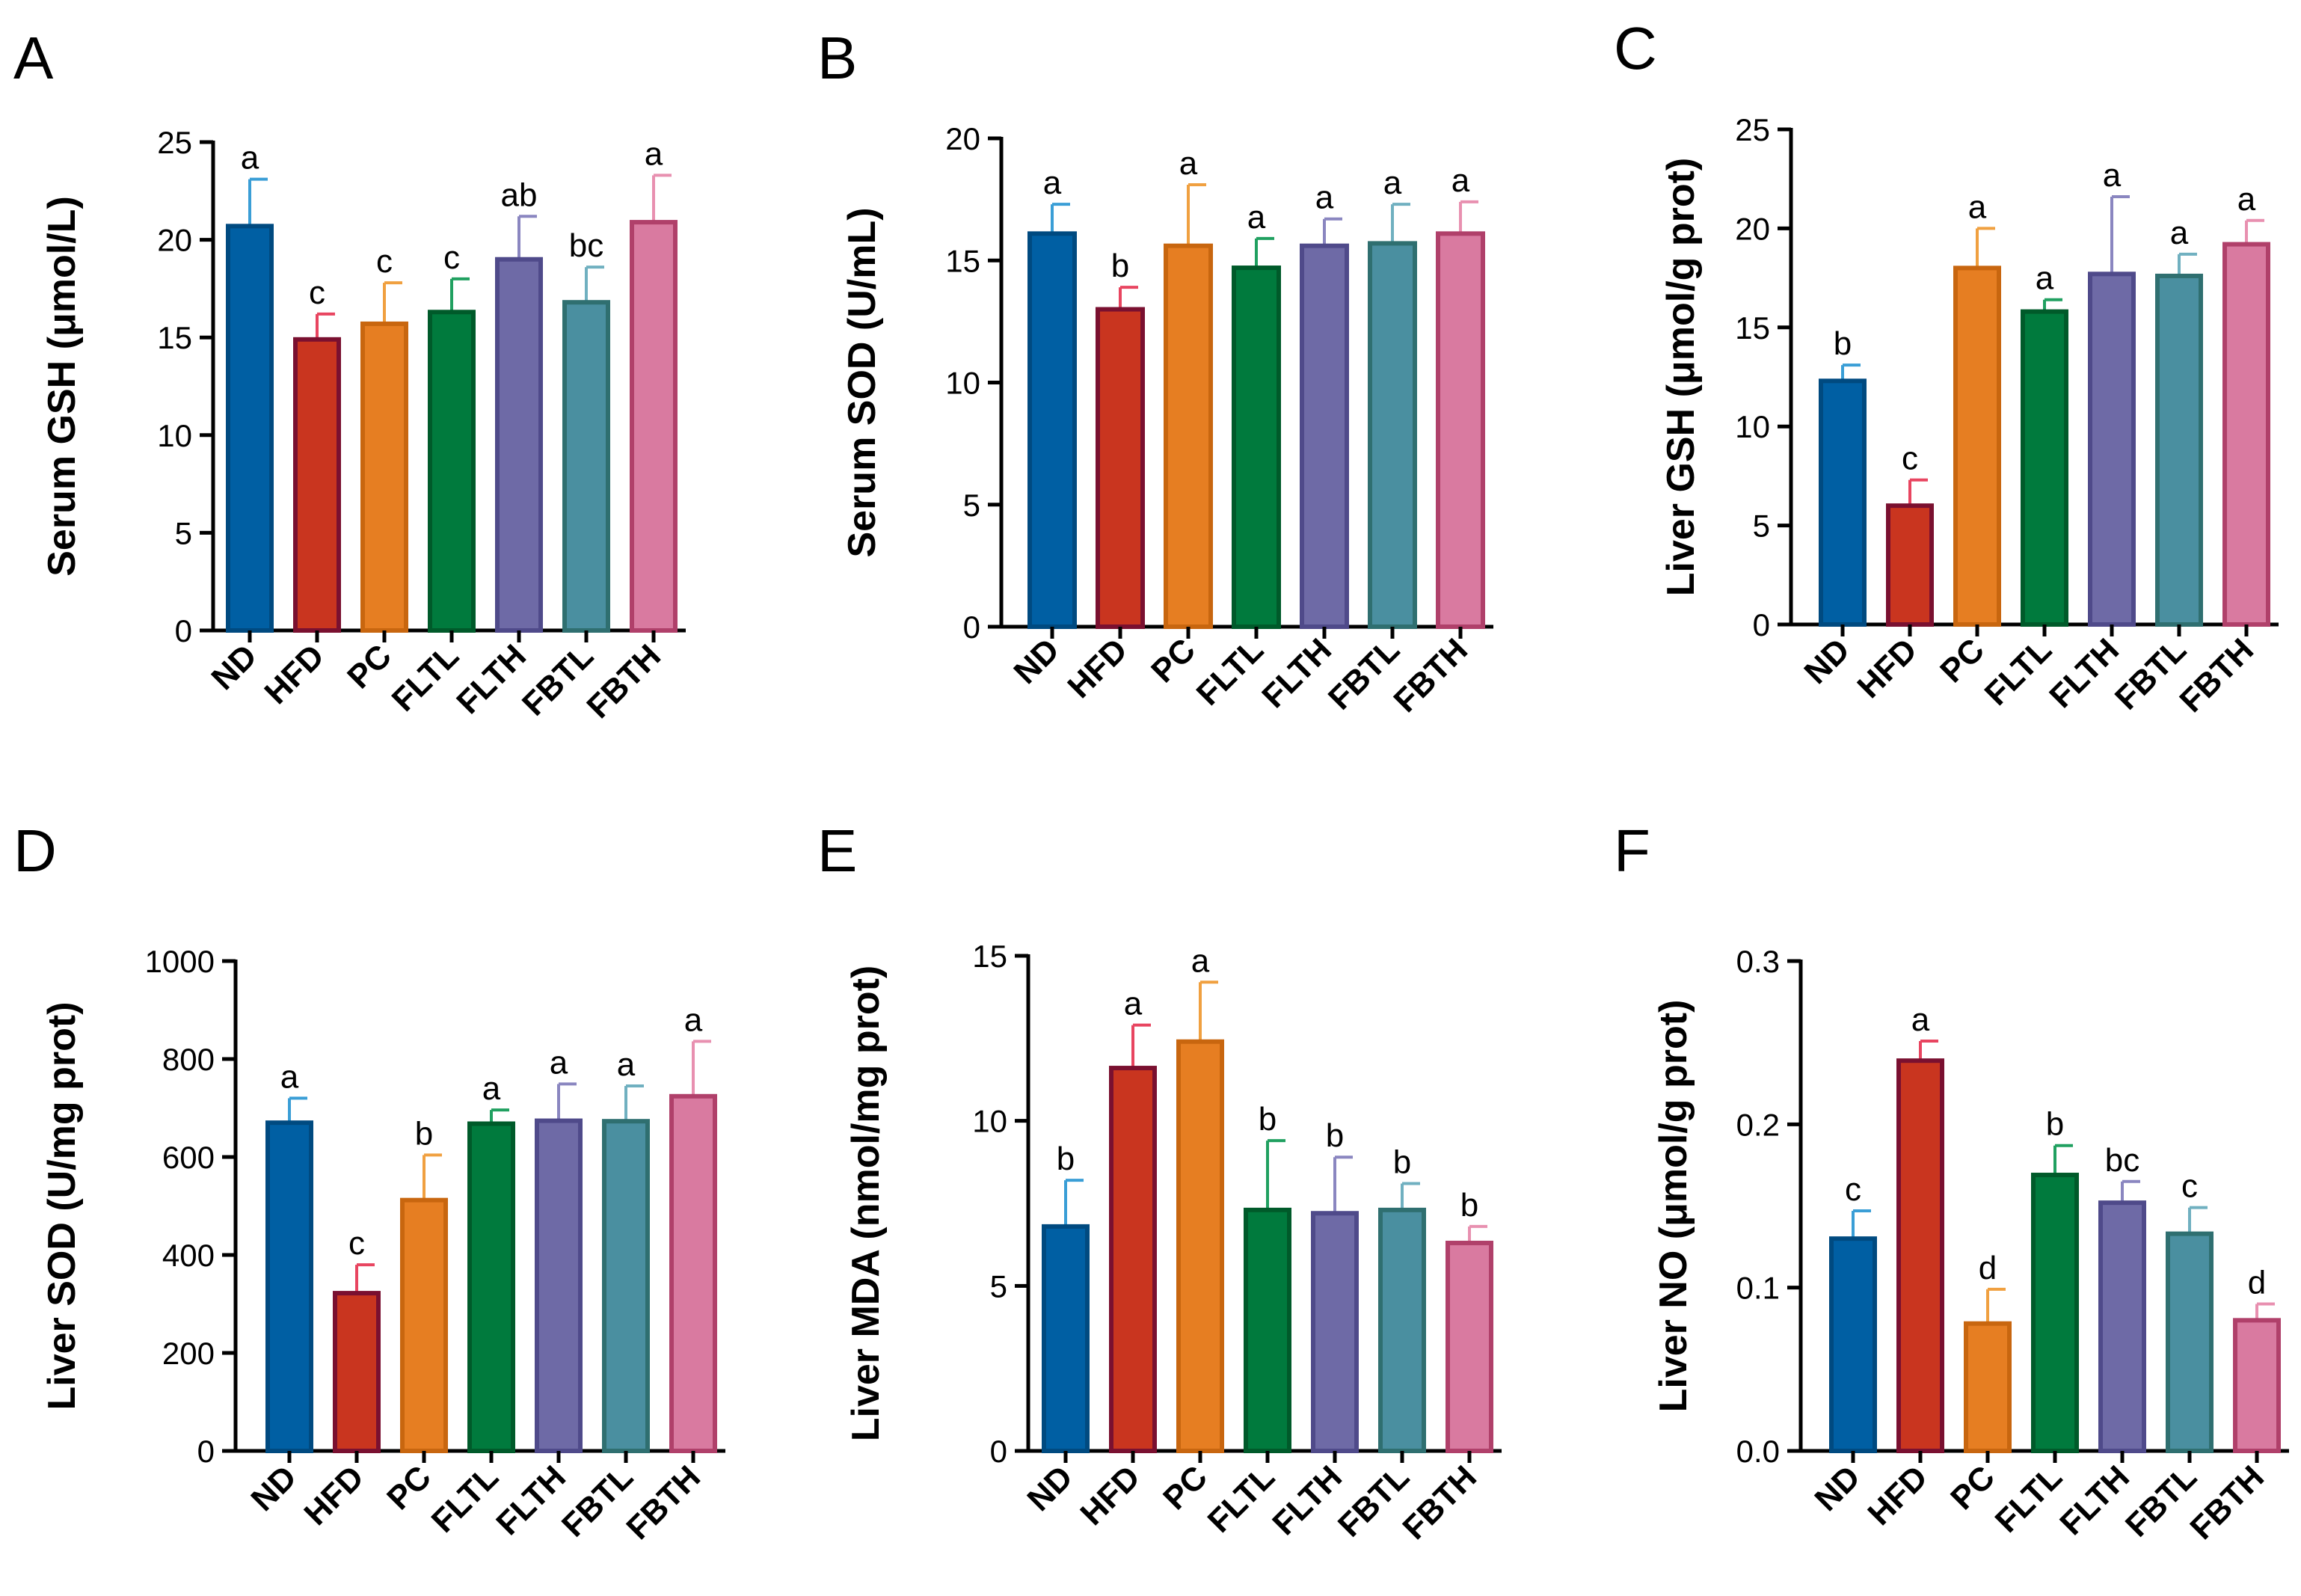  Describe the element at coordinates (1758, 1288) in the screenshot. I see `y-tick-label: 0.1` at that location.